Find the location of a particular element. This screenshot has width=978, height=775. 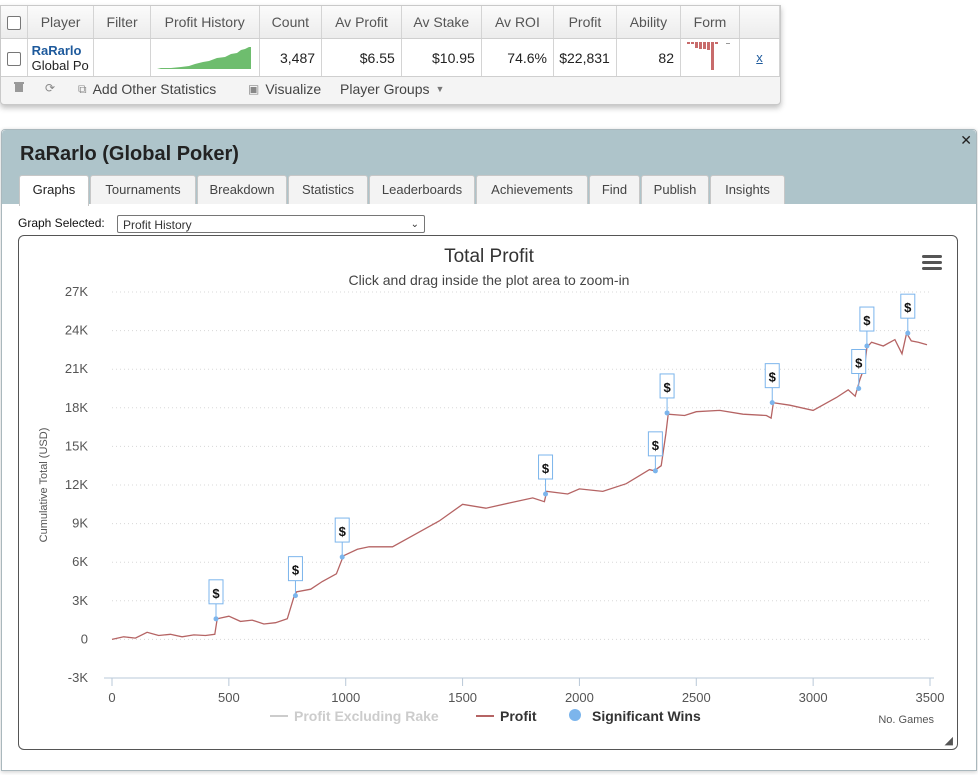

y-tick-label: 12K is located at coordinates (76, 484).